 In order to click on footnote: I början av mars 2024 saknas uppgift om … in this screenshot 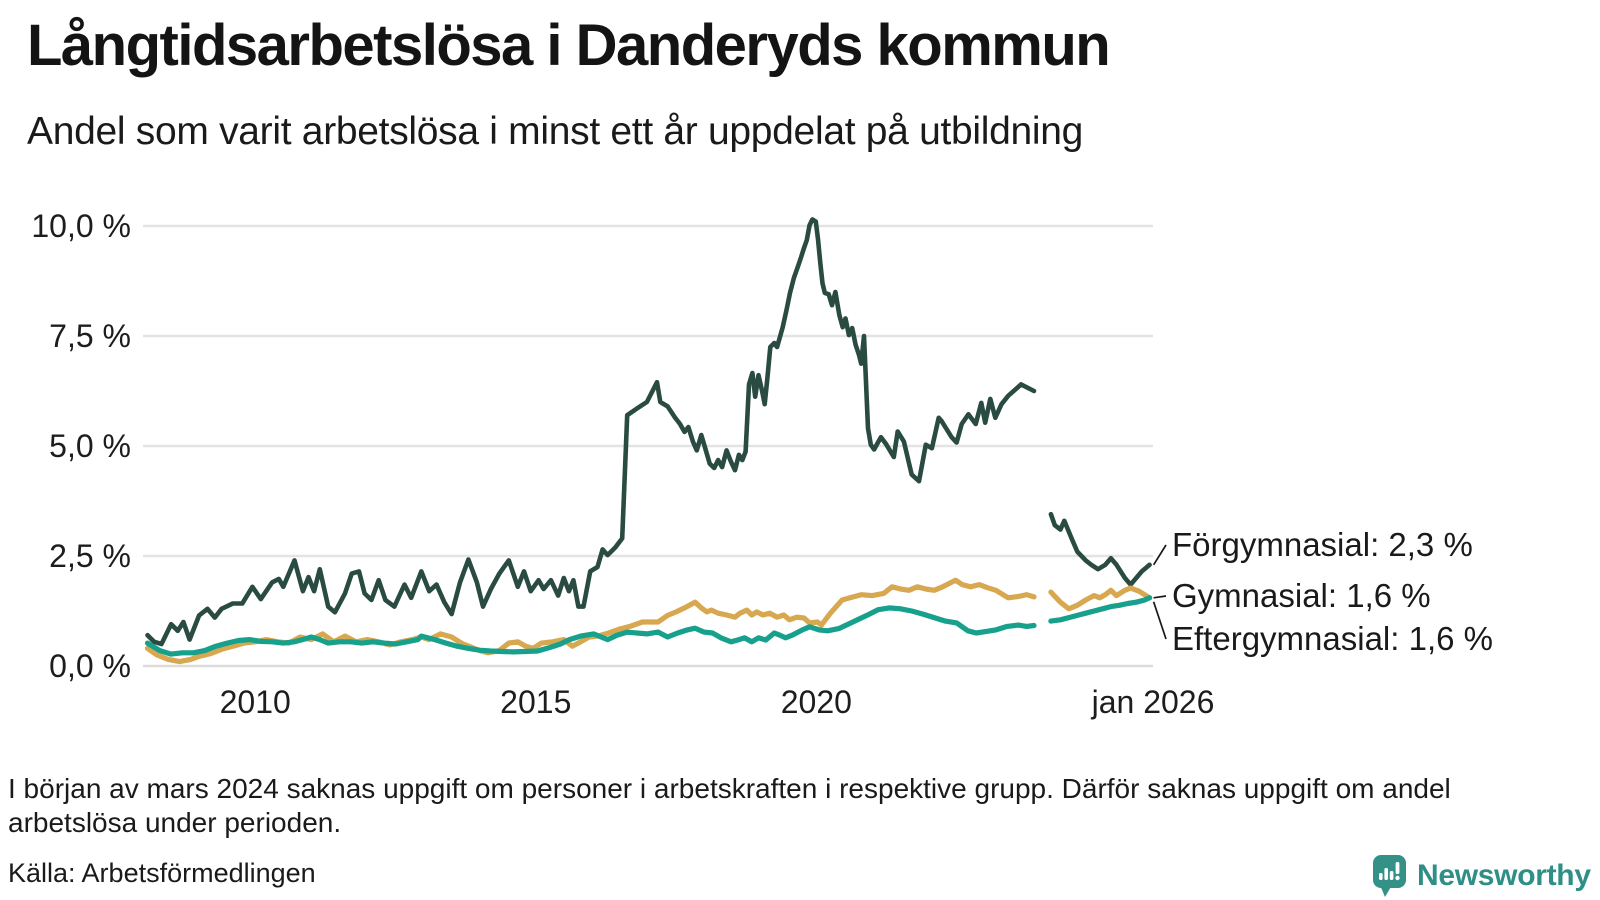, I will do `click(729, 805)`.